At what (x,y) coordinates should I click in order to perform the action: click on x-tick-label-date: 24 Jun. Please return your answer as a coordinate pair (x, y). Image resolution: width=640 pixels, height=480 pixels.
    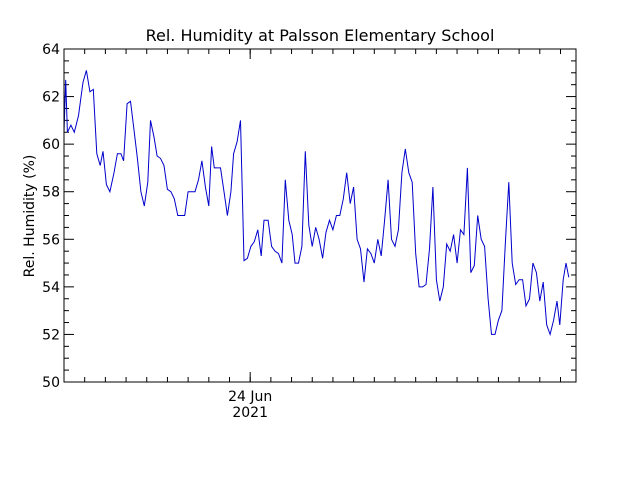
    Looking at the image, I should click on (250, 397).